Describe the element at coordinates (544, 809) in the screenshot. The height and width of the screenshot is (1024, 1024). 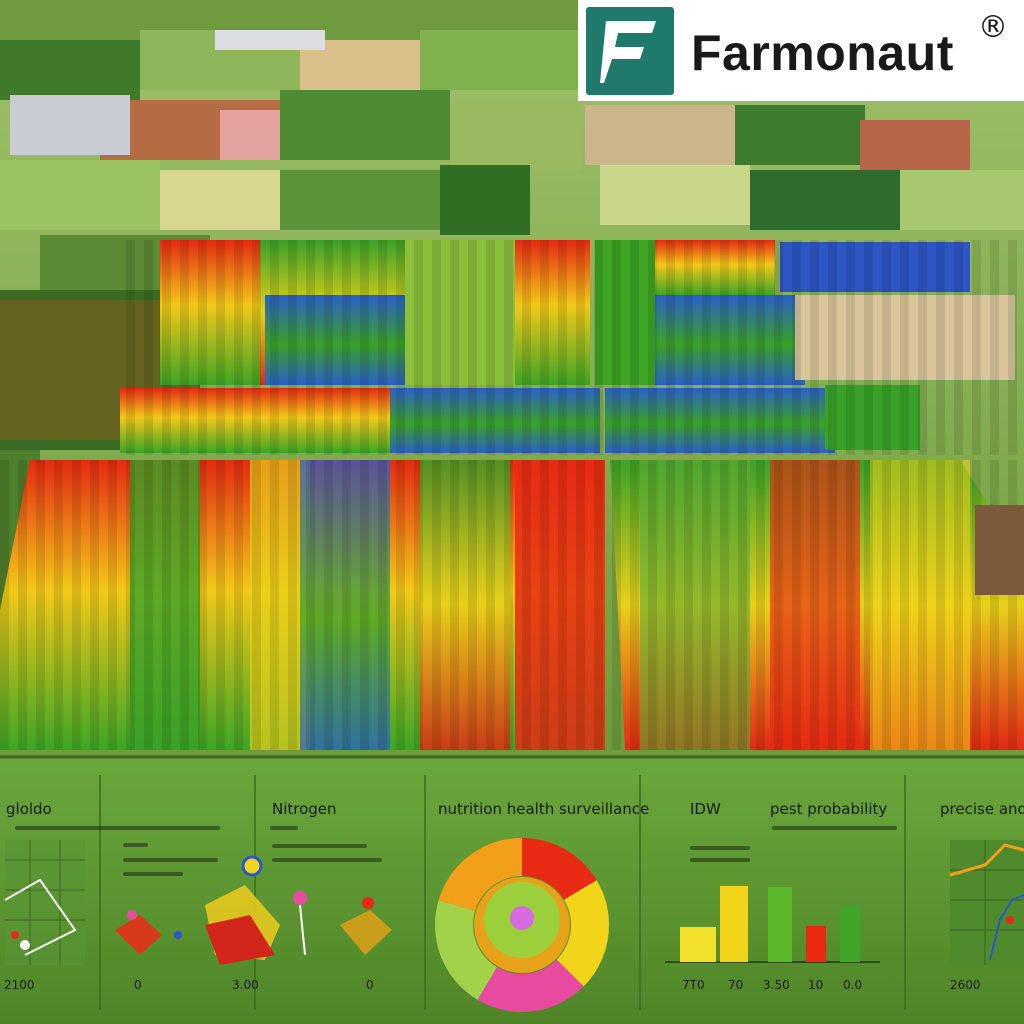
I see `panel-title-3: nutrition health surveillance` at that location.